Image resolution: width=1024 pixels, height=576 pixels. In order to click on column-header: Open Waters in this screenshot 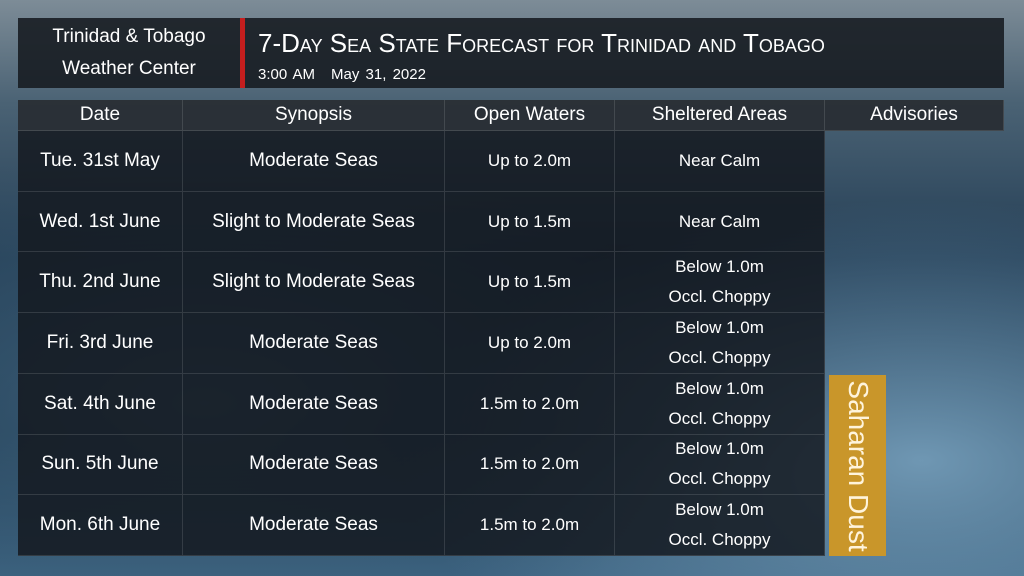, I will do `click(530, 115)`.